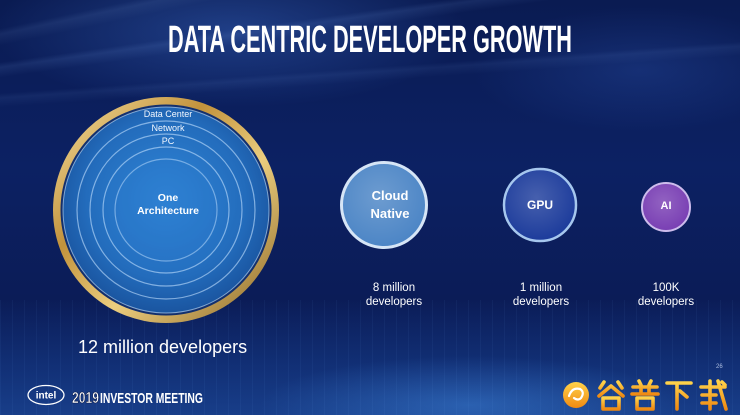  Describe the element at coordinates (541, 295) in the screenshot. I see `gpu-caption: 1 million developers` at that location.